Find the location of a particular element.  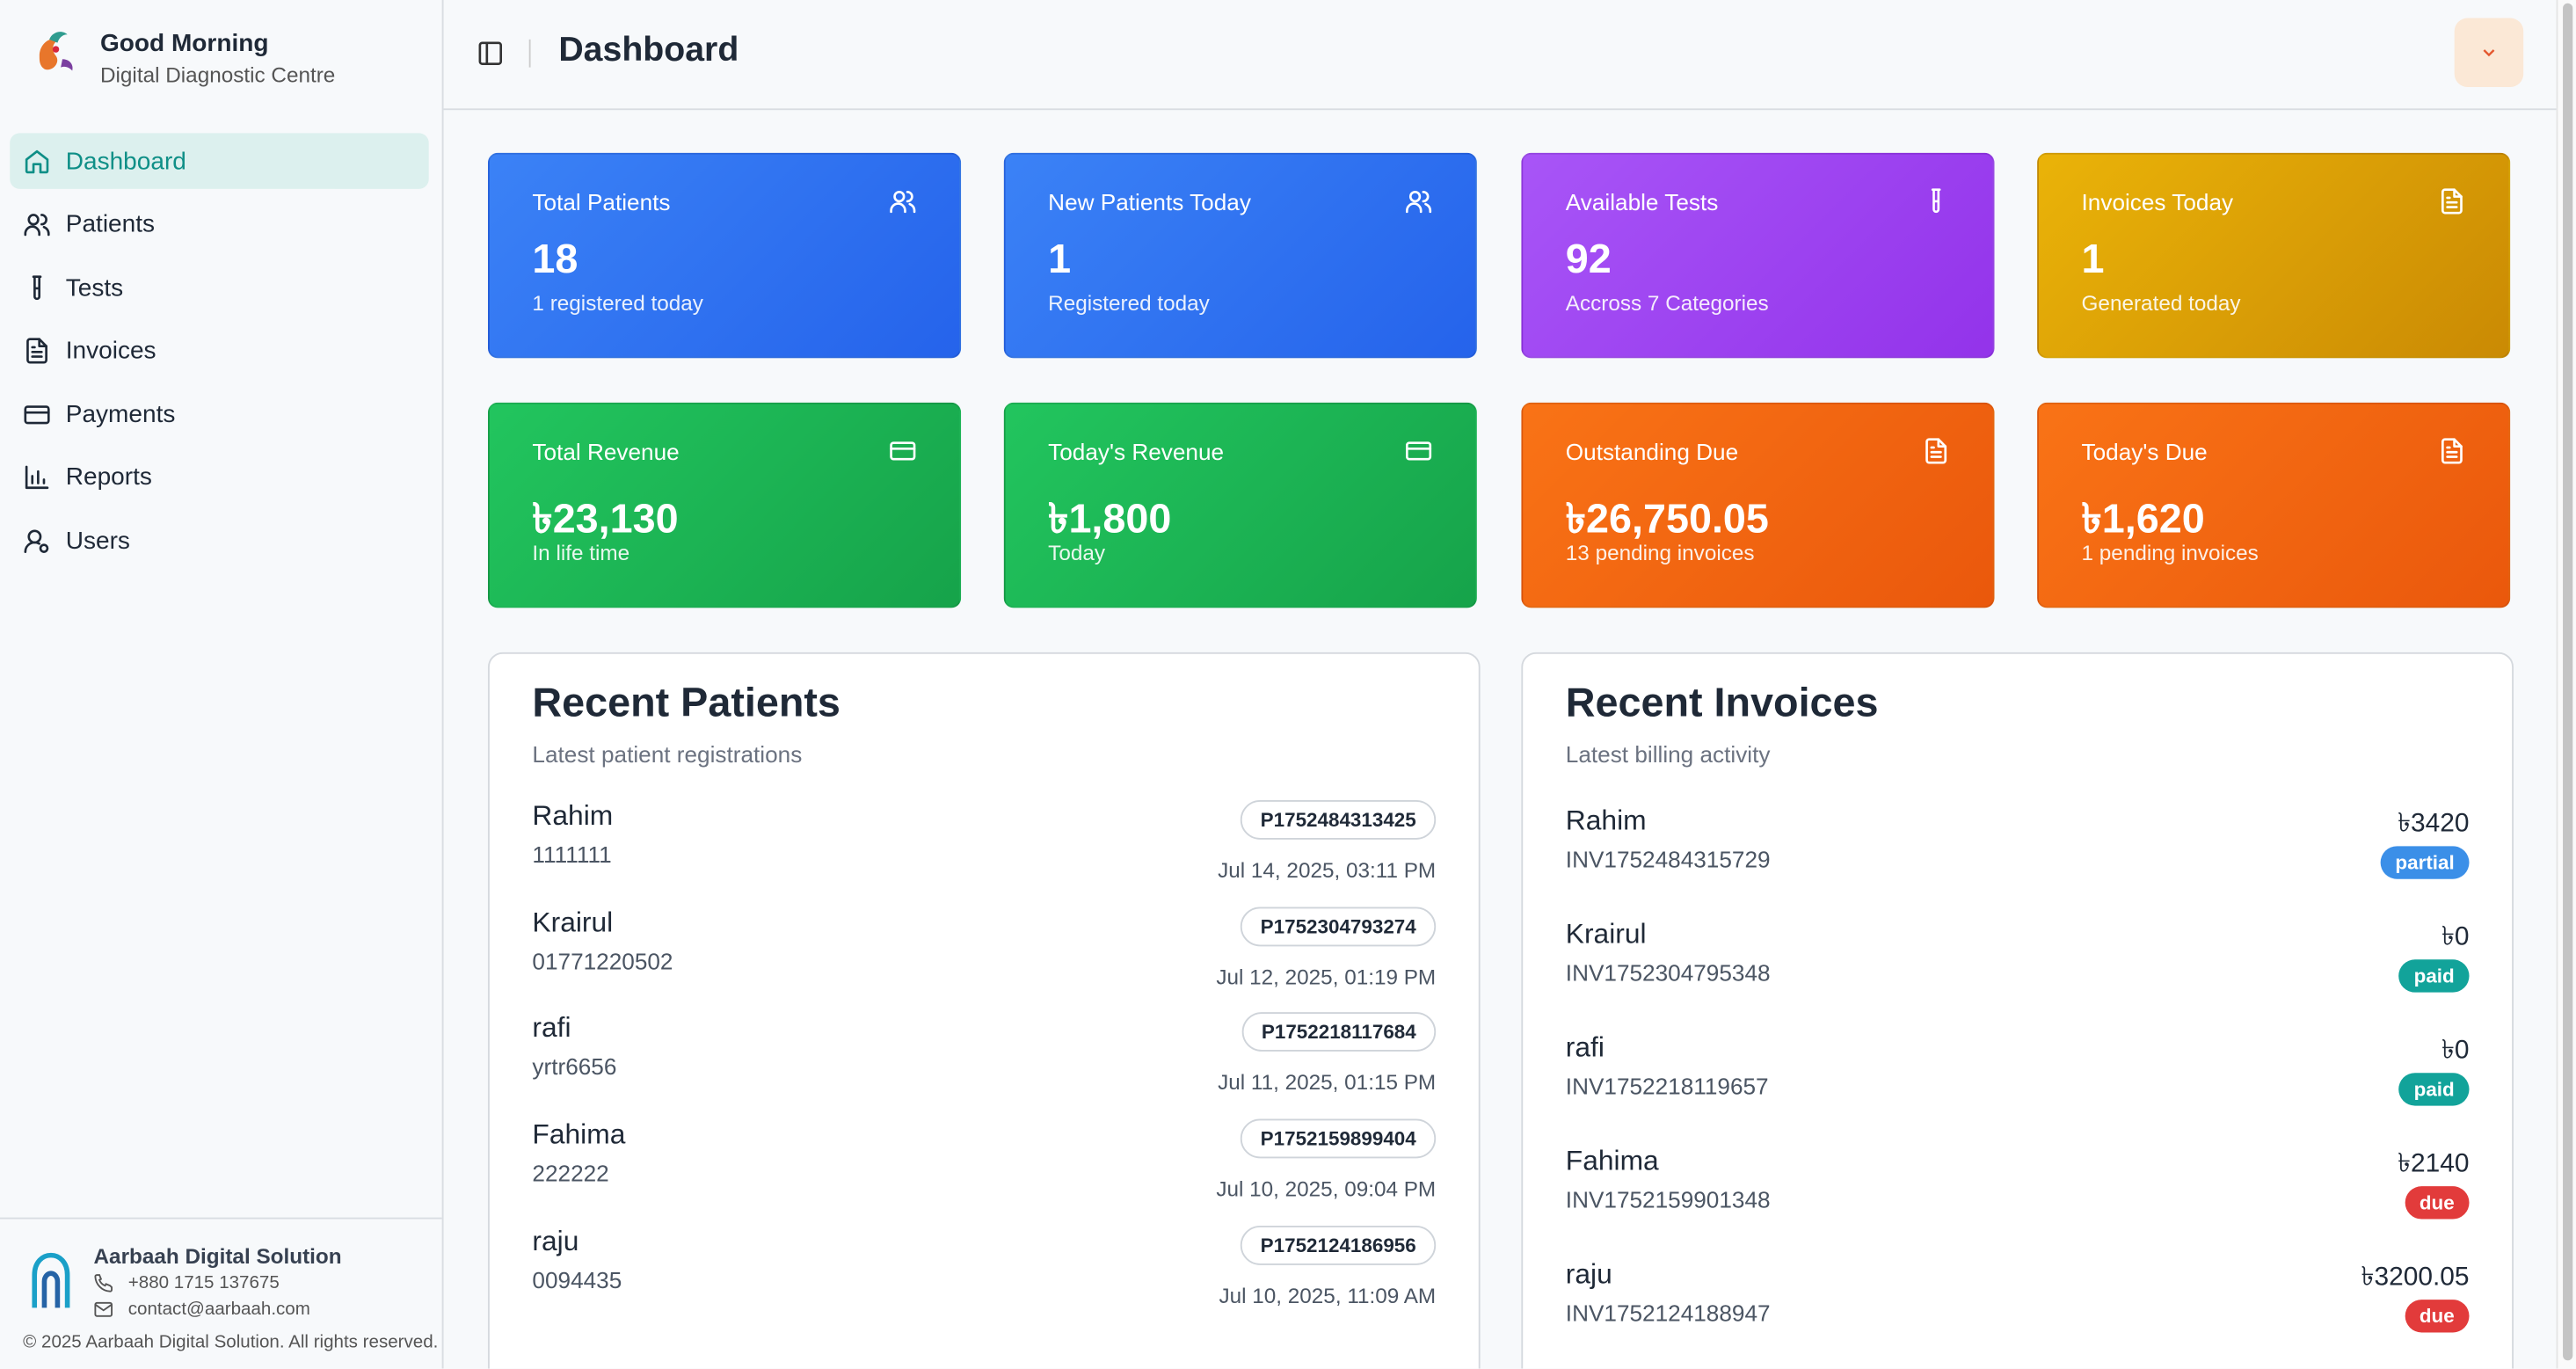

invoice-row: Krairul INV1752304795348 ৳0 paid is located at coordinates (2018, 968).